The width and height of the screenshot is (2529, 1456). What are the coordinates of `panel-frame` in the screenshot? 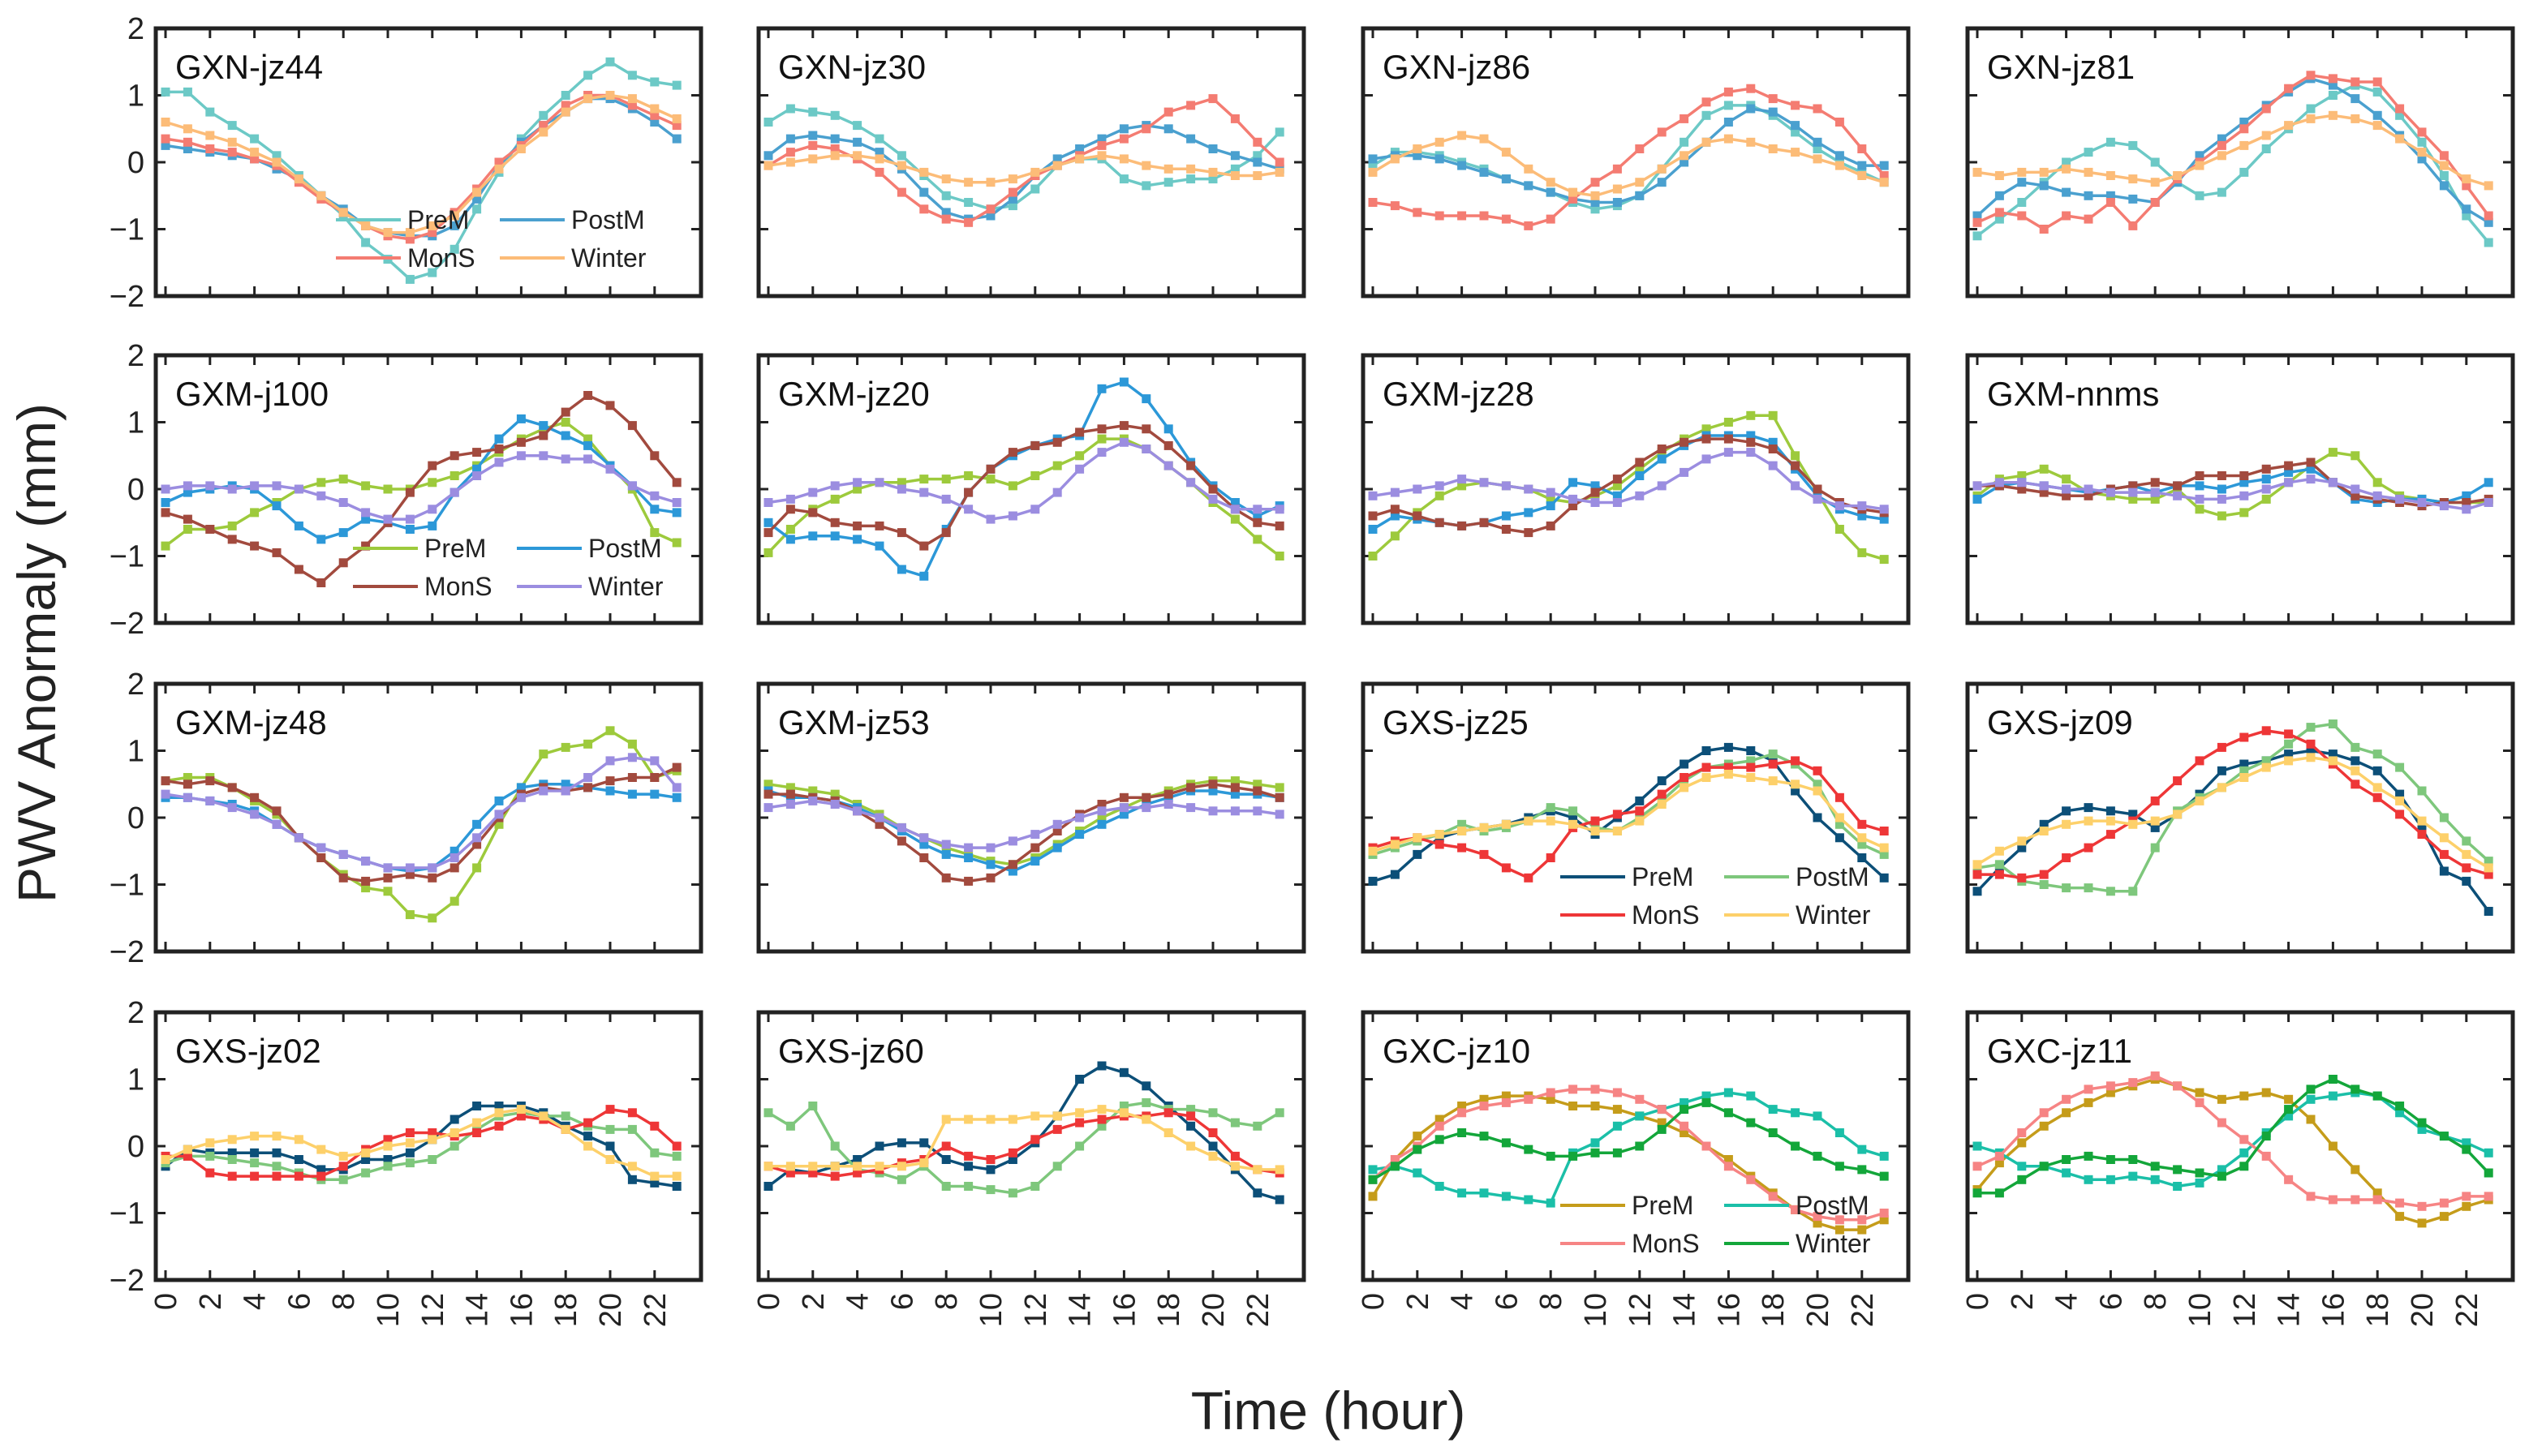 It's located at (1636, 1146).